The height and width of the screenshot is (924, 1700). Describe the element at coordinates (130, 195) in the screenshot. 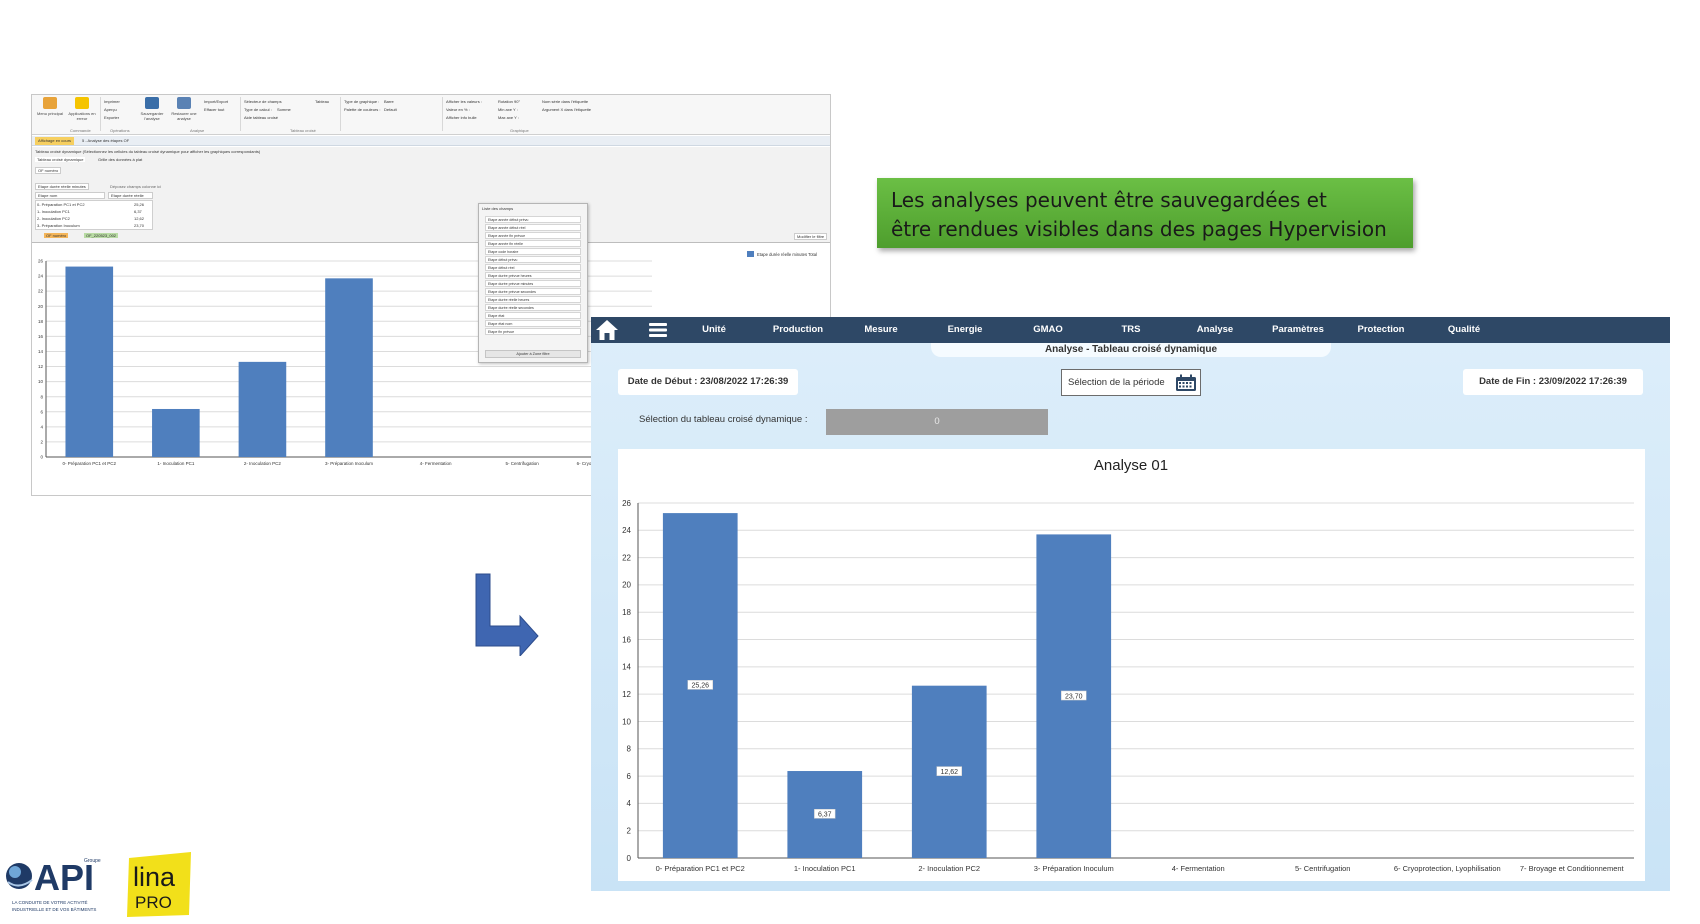

I see `column-field-header: Etape durée réelle` at that location.